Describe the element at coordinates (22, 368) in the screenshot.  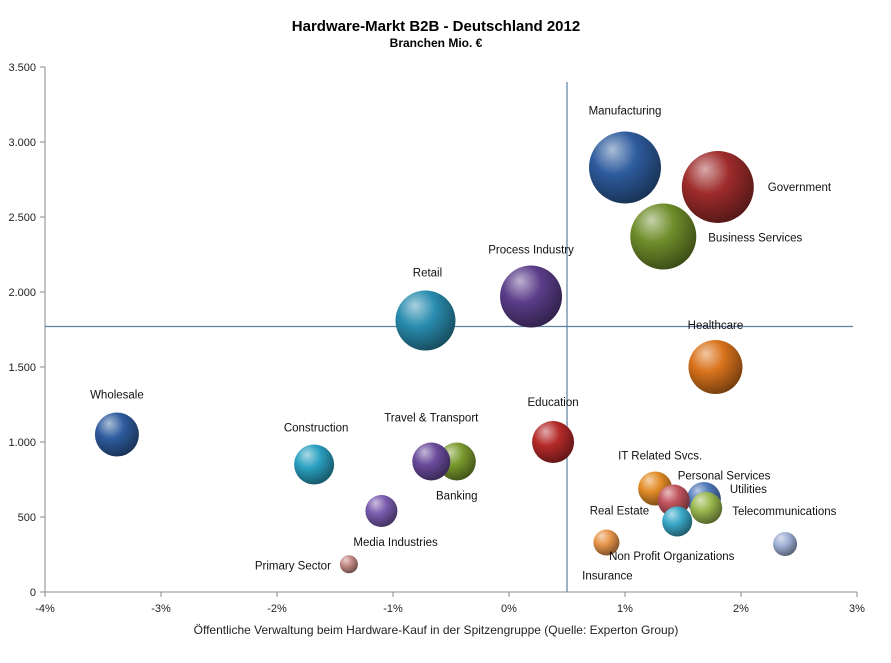
I see `y-tick-label: 1.500` at that location.